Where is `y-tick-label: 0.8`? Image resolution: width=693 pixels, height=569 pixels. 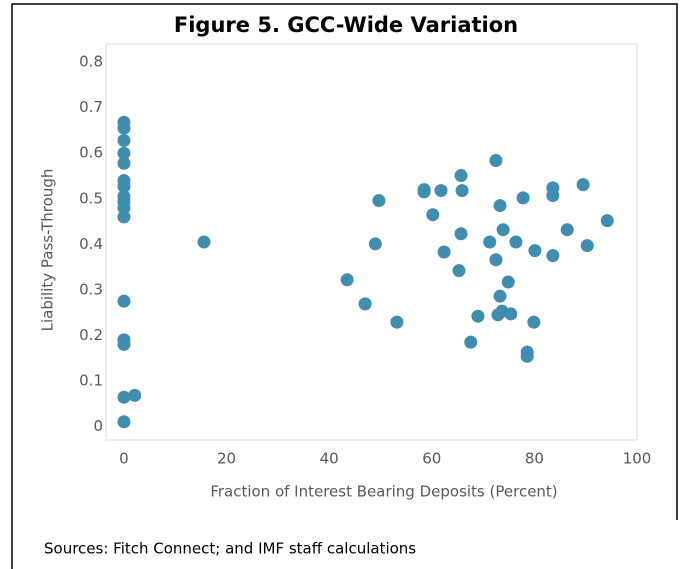
y-tick-label: 0.8 is located at coordinates (91, 62).